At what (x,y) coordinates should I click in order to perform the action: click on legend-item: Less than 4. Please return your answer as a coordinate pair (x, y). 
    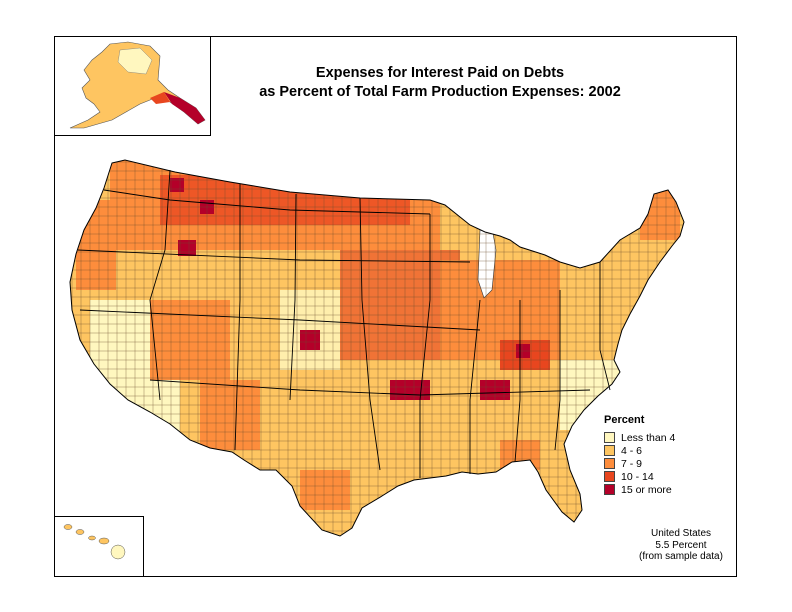
    Looking at the image, I should click on (659, 437).